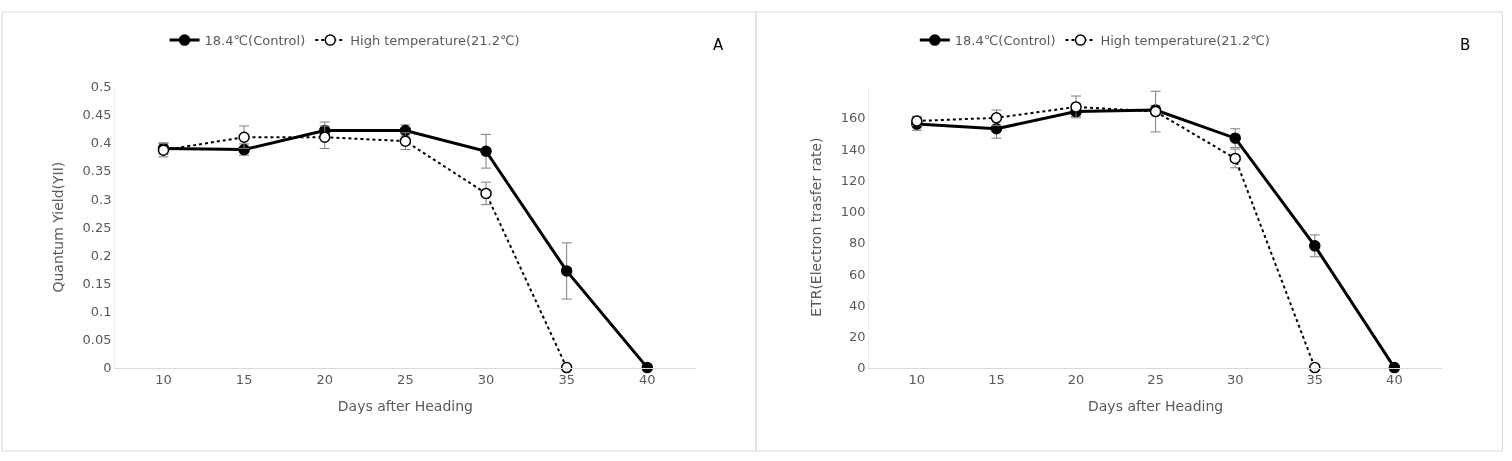  I want to click on text: B, so click(1465, 45).